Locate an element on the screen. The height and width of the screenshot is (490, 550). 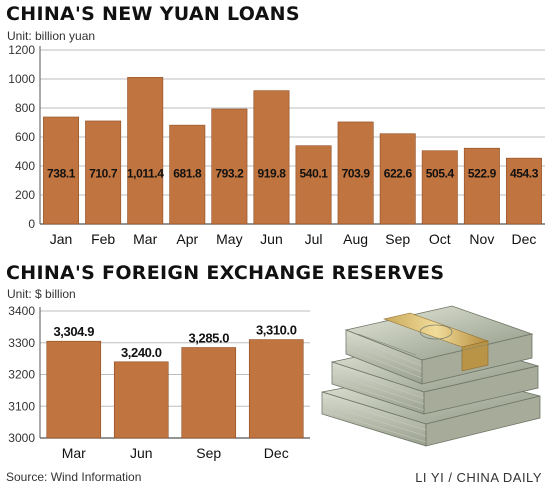
reserves-chart-unit: Unit: $ billion is located at coordinates (41, 294).